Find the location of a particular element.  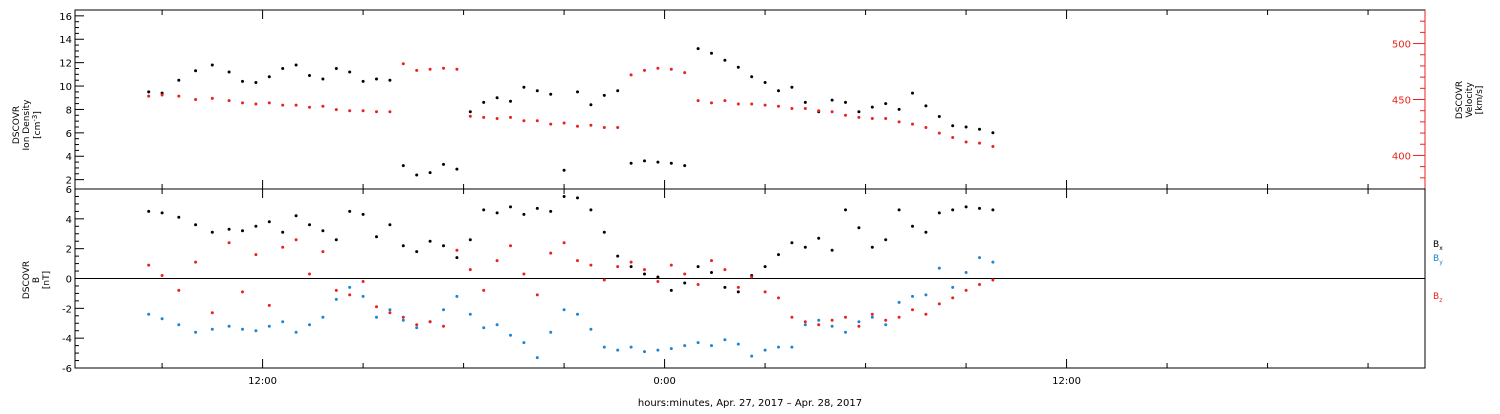

legend-bz-label: B is located at coordinates (1436, 297).